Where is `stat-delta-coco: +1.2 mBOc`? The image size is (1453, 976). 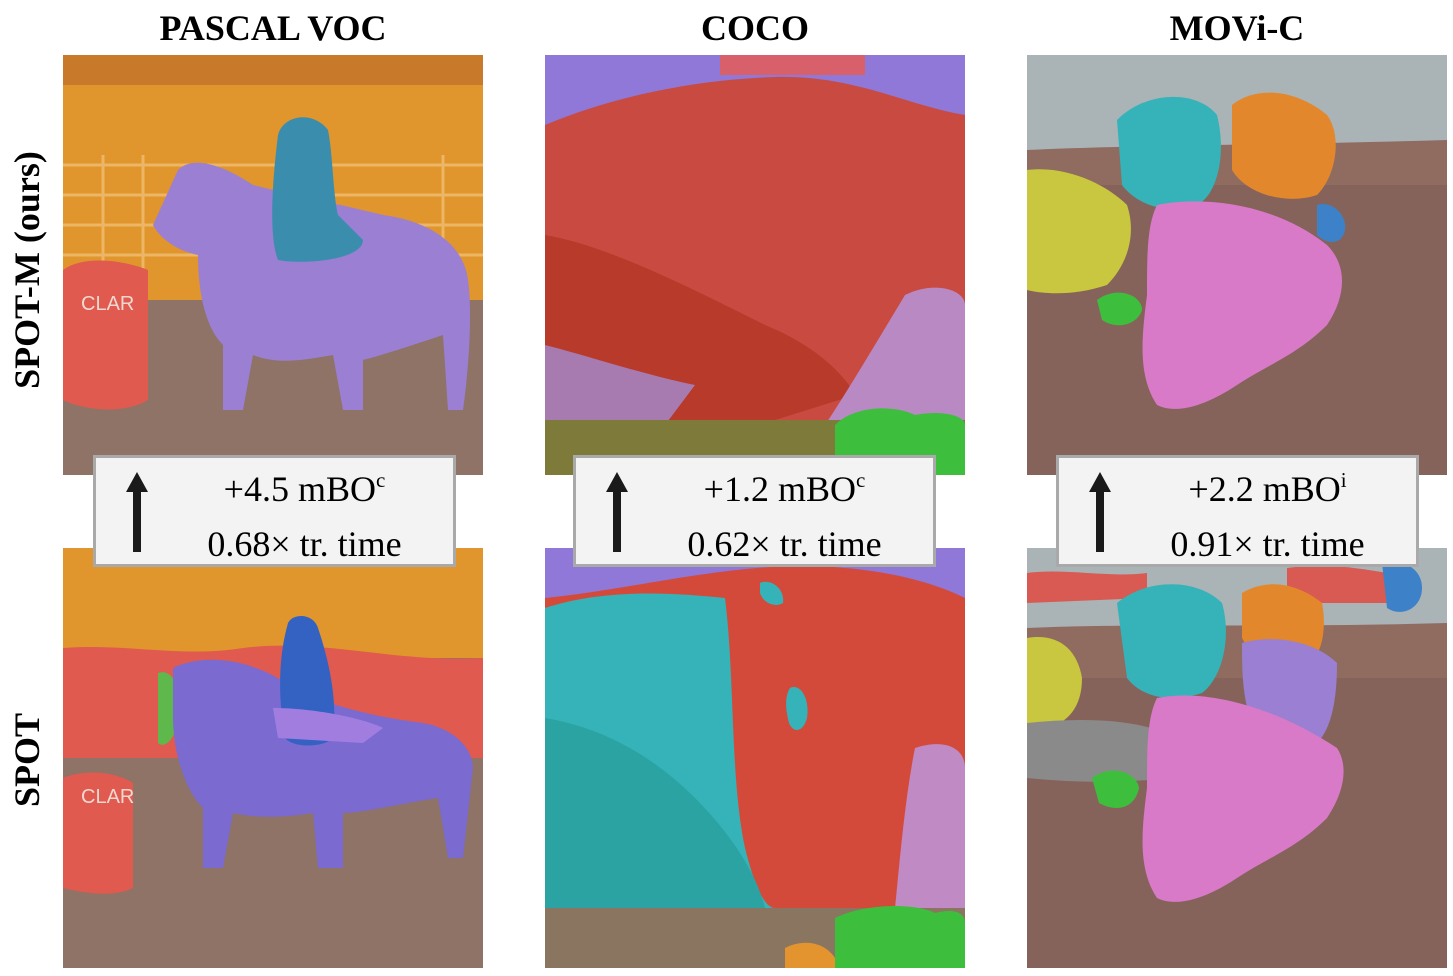
stat-delta-coco: +1.2 mBOc is located at coordinates (784, 488).